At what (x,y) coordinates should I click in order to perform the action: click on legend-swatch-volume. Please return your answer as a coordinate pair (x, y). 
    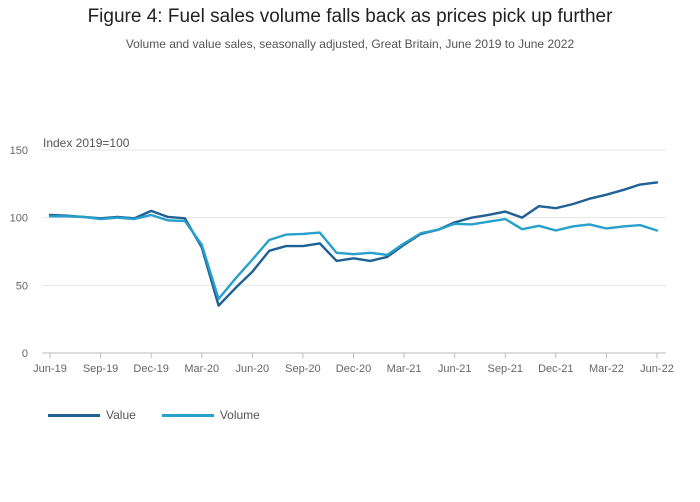
    Looking at the image, I should click on (187, 415).